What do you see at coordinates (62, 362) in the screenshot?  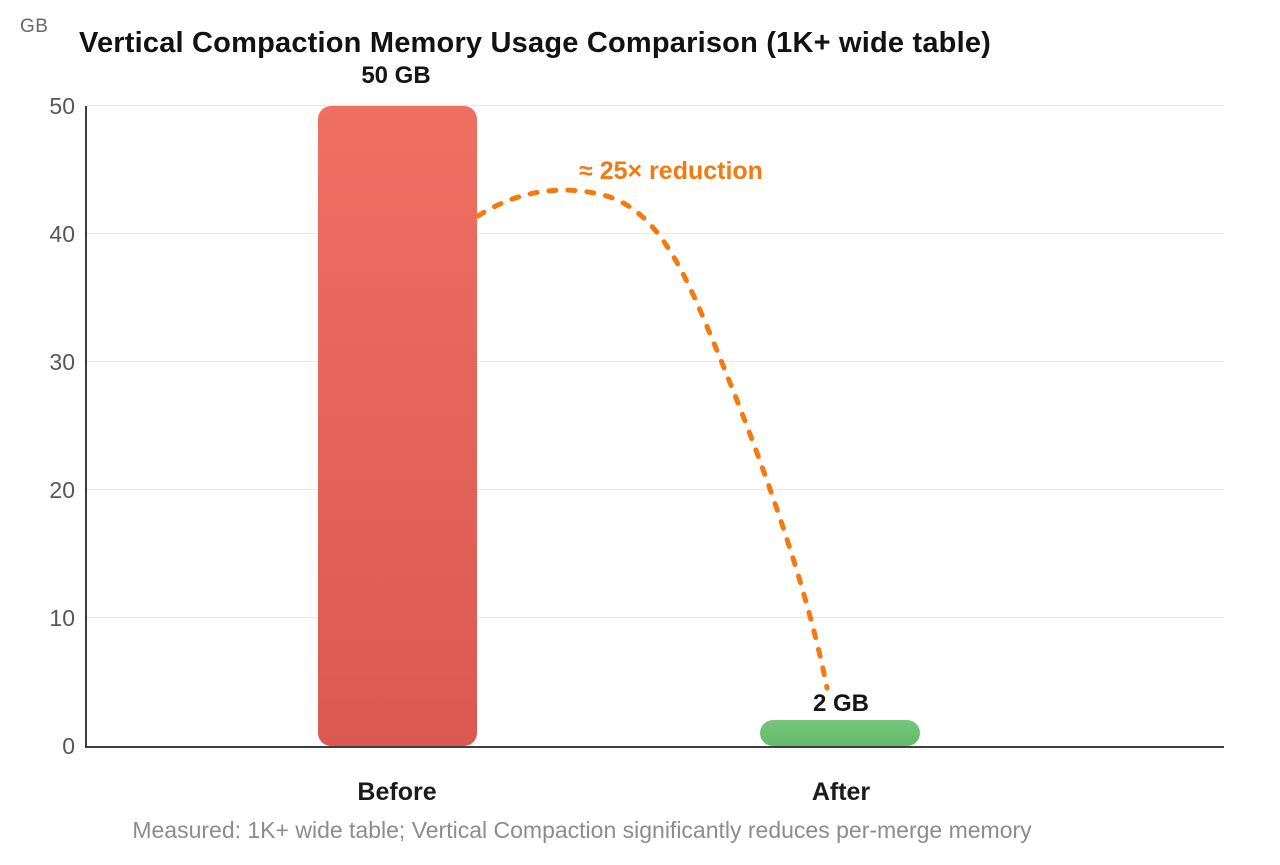 I see `y-tick-30: 30` at bounding box center [62, 362].